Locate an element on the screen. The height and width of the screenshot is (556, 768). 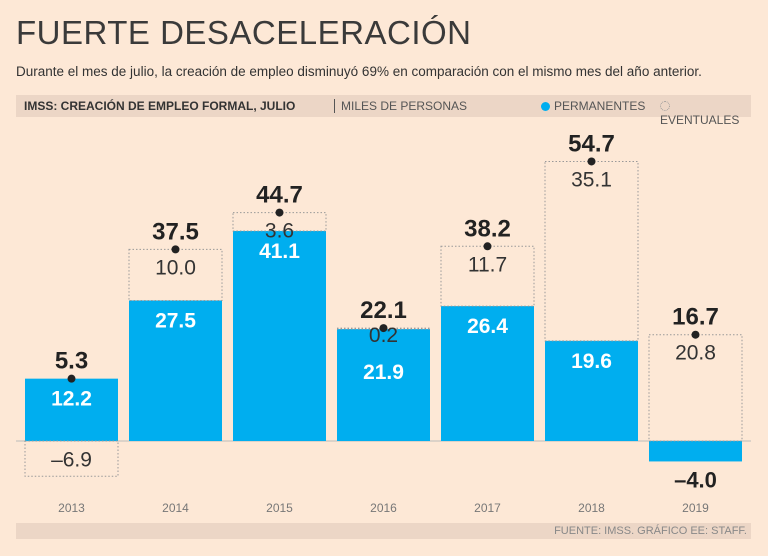
label-permanentes: 12.2 is located at coordinates (71, 399).